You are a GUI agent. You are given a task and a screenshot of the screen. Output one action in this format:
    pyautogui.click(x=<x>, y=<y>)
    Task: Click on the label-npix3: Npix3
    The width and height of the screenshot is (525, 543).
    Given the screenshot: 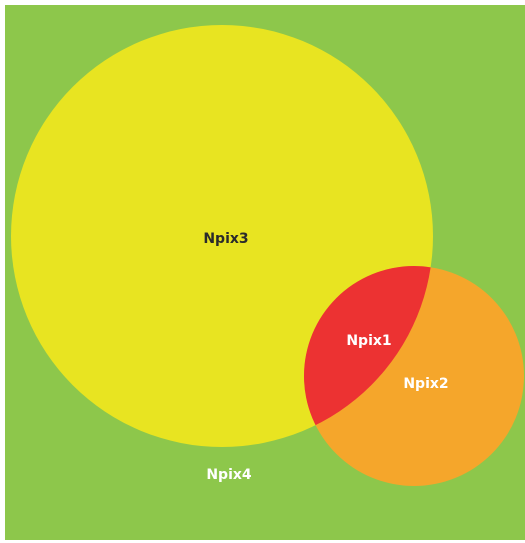 What is the action you would take?
    pyautogui.click(x=225, y=239)
    